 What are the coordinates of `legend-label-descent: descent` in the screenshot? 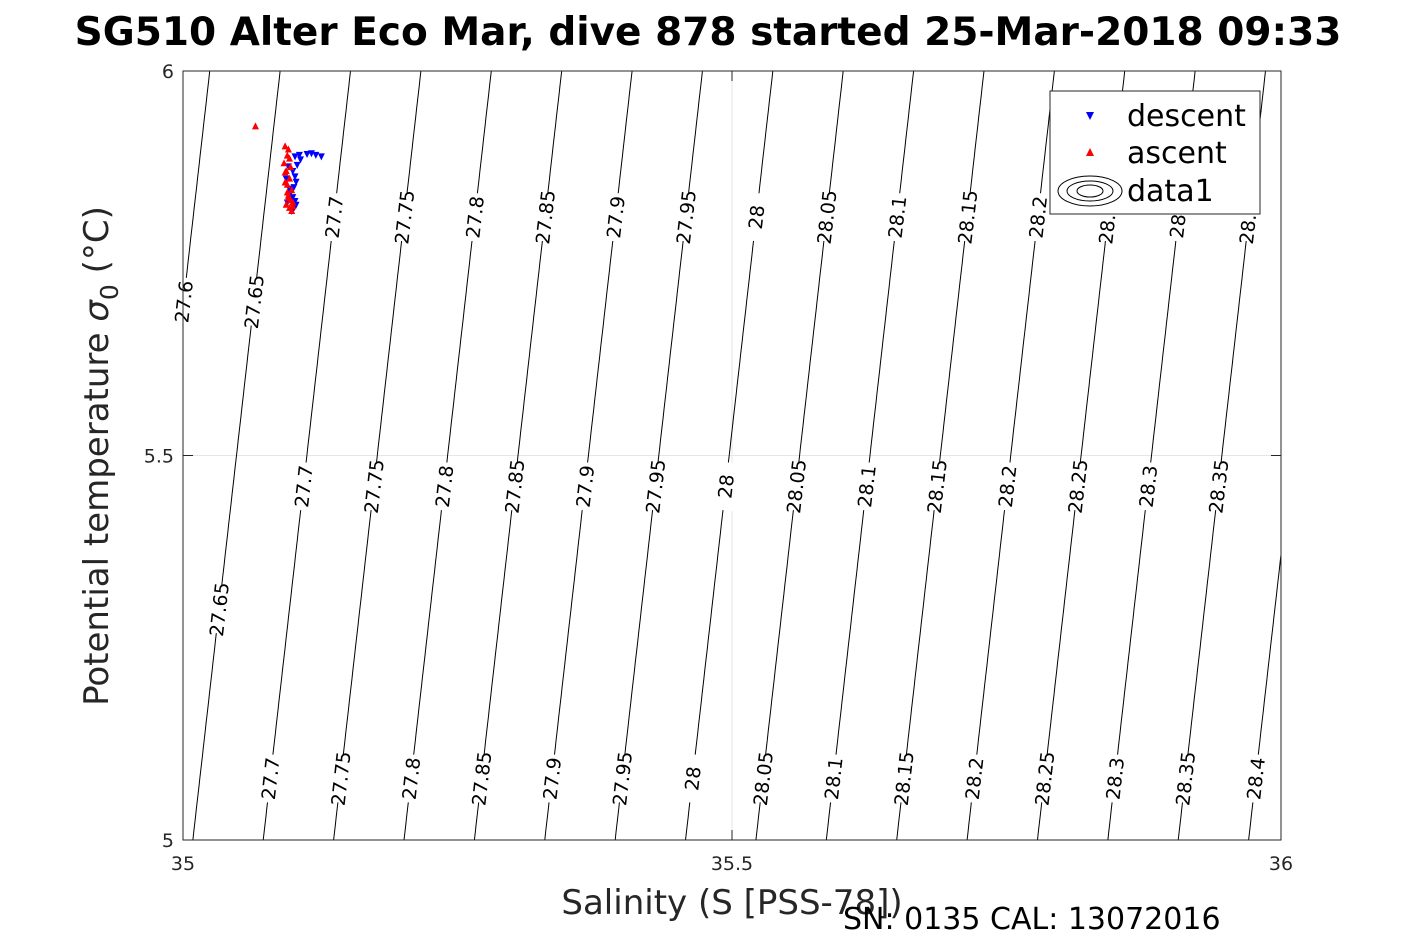 It's located at (1186, 116).